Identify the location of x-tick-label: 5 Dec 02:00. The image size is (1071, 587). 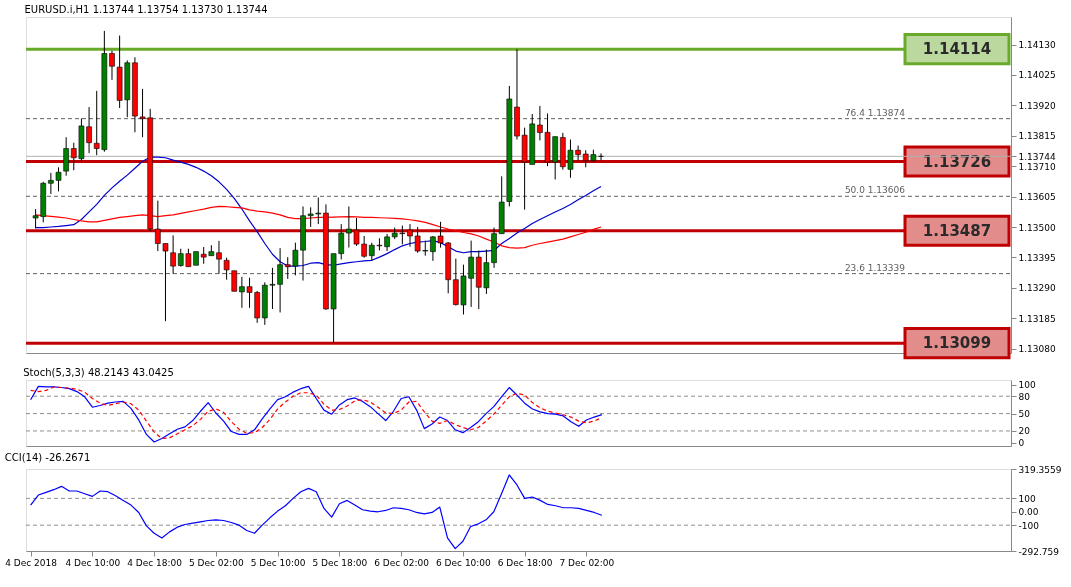
(216, 562).